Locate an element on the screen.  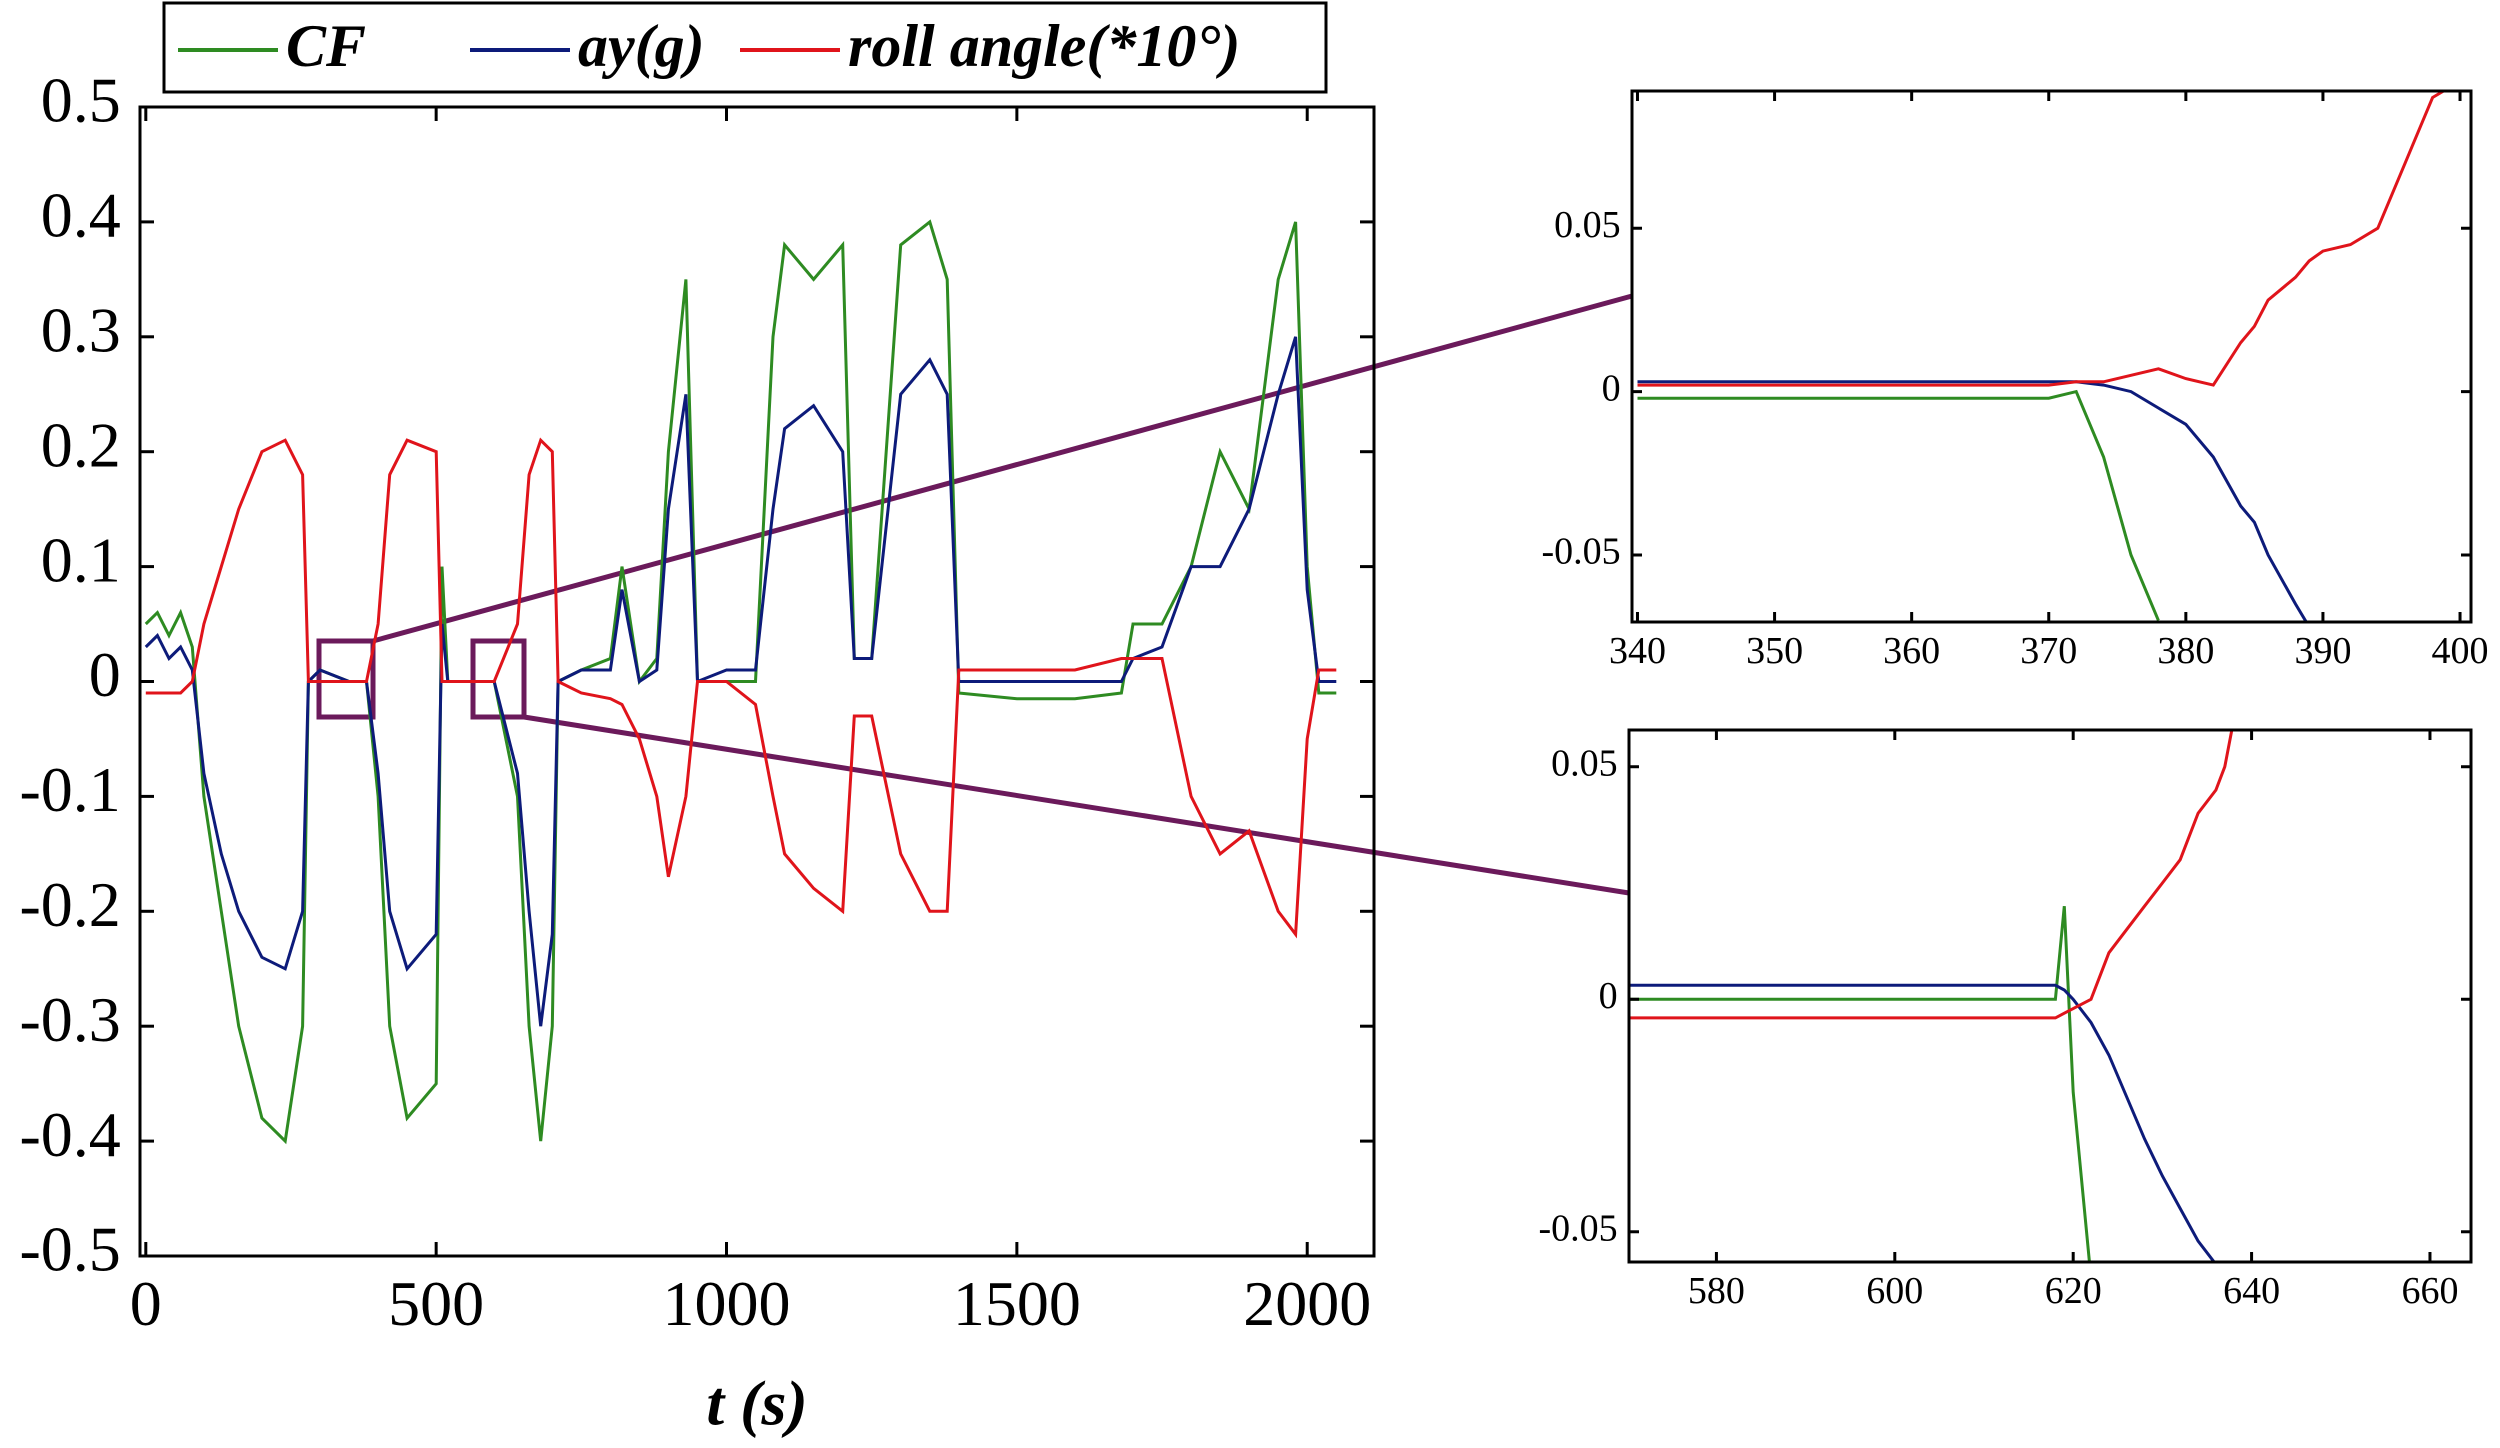
x-axis-label: t (s) is located at coordinates (756, 1403).